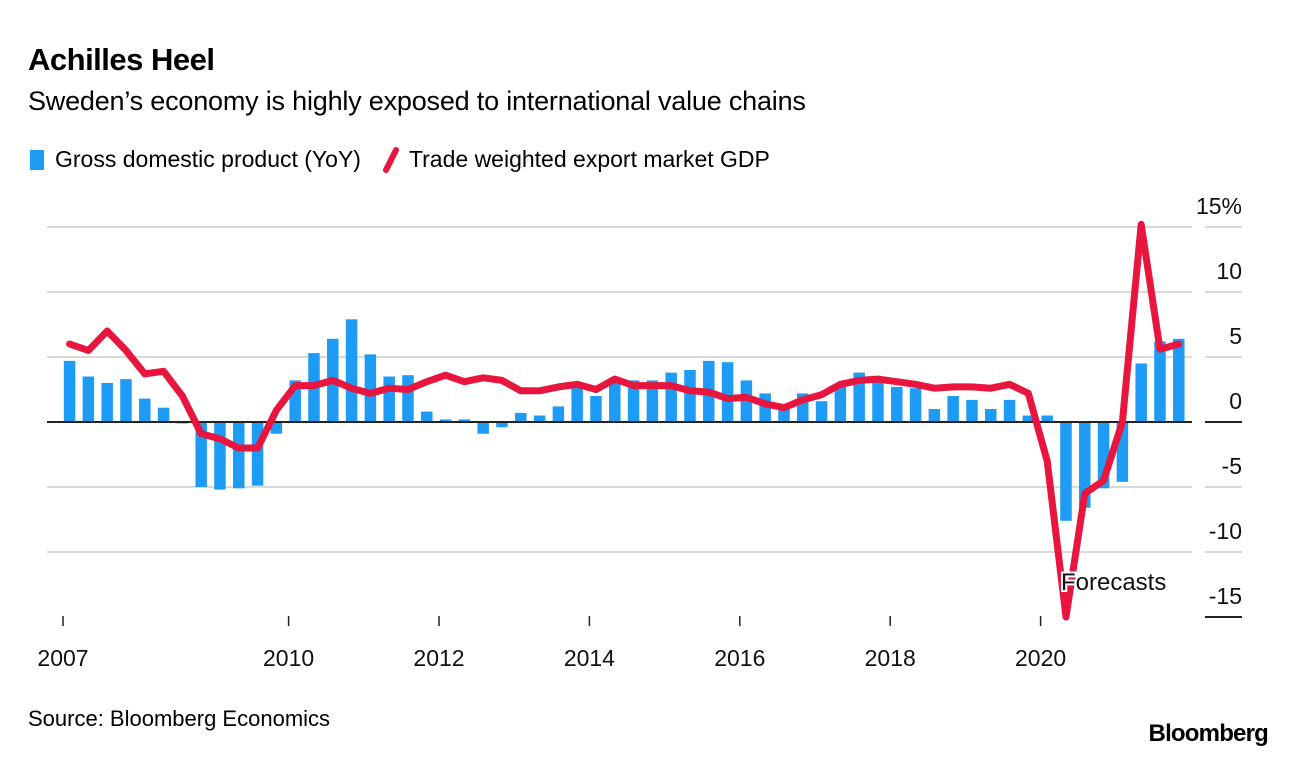 This screenshot has width=1296, height=760. Describe the element at coordinates (1229, 271) in the screenshot. I see `y-tick-label: 10` at that location.